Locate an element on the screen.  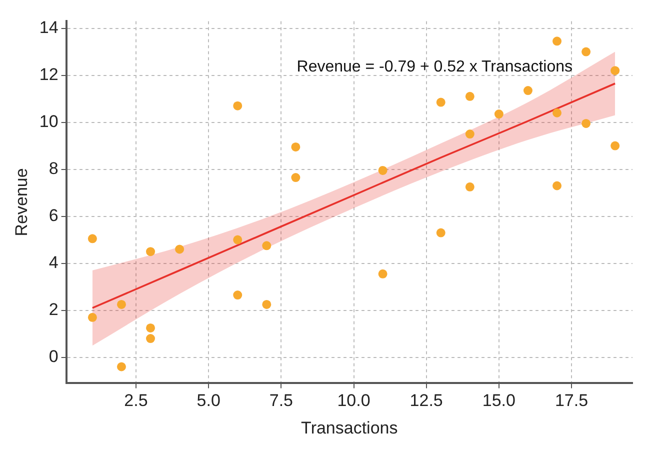
x-tick-label: 12.5 is located at coordinates (426, 400).